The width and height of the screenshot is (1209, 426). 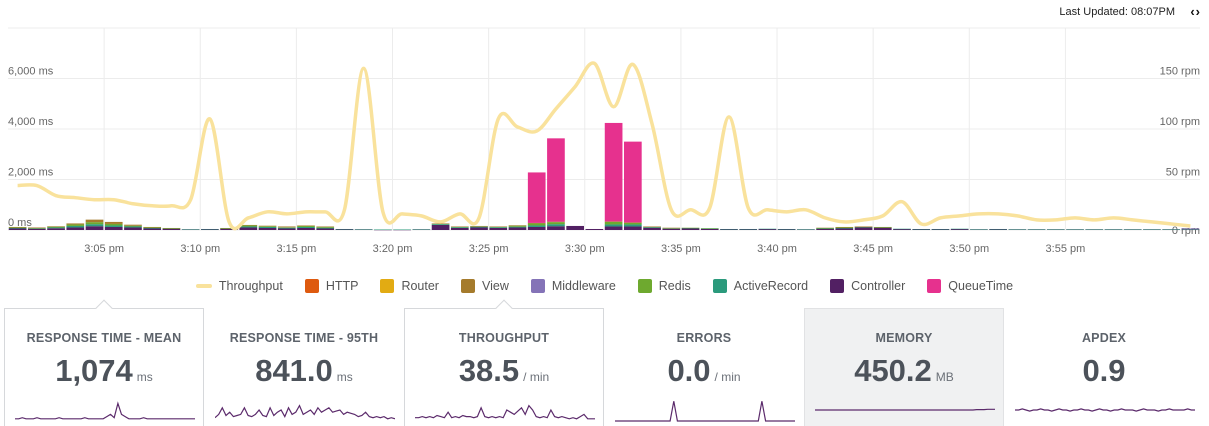 I want to click on legend-item-active-record: ActiveRecord, so click(x=760, y=286).